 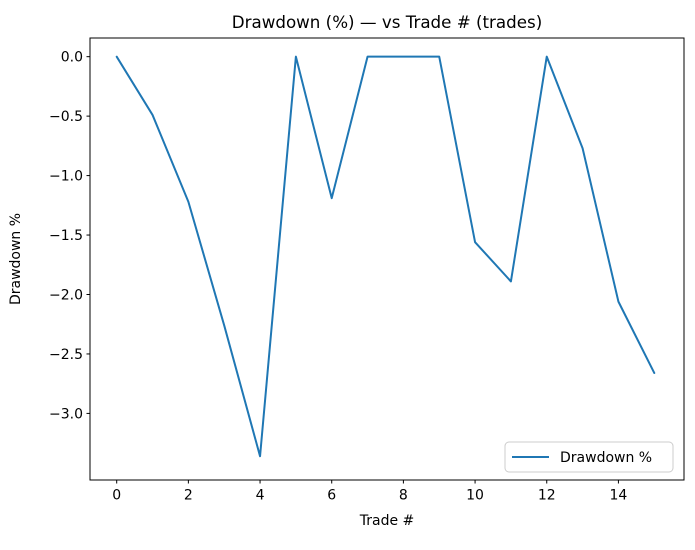 What do you see at coordinates (188, 496) in the screenshot?
I see `x-tick-label: 2` at bounding box center [188, 496].